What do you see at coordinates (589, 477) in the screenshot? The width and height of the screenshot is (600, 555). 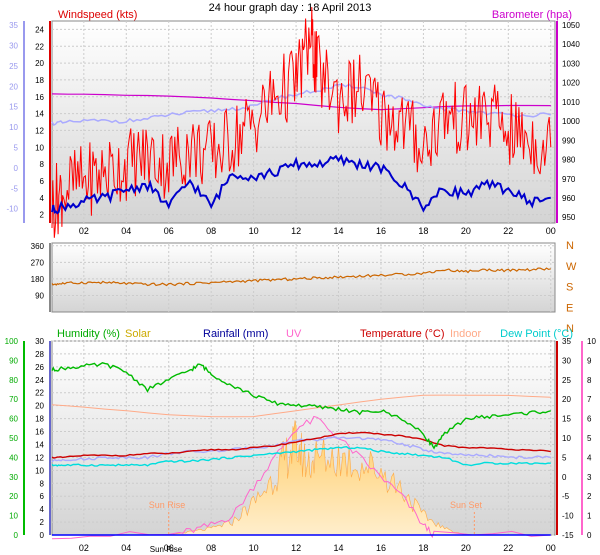 I see `y-tick-label: 3` at bounding box center [589, 477].